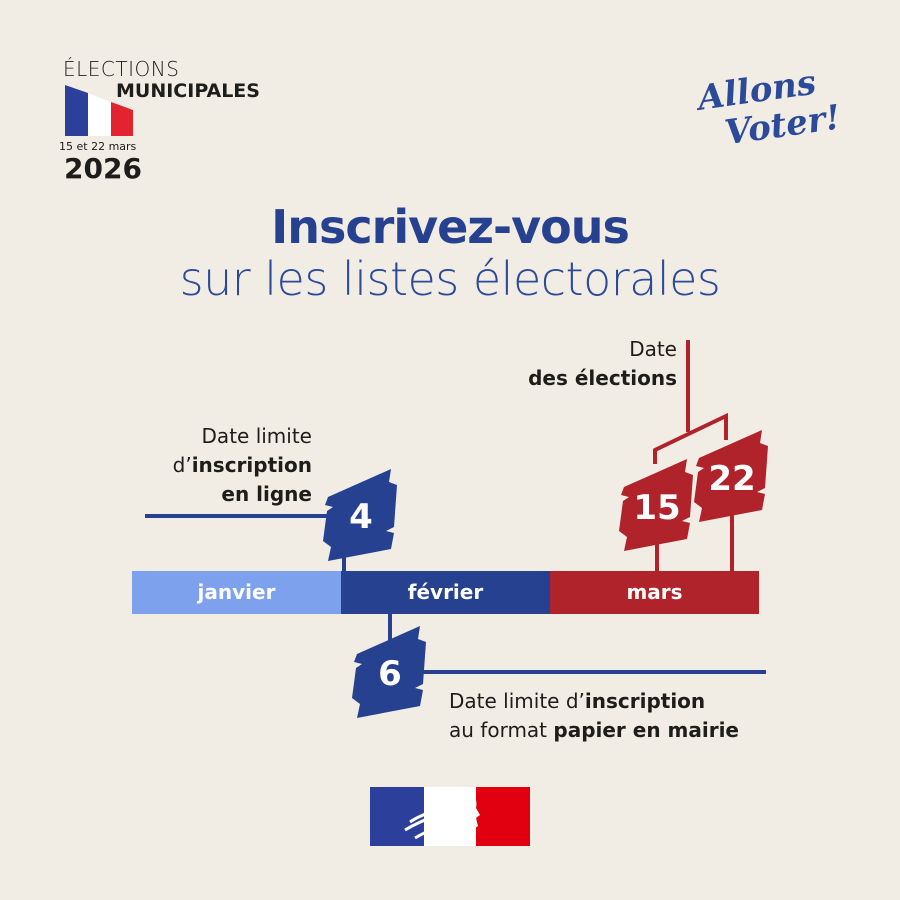 The image size is (900, 900). I want to click on online-line2-prefix: d’, so click(182, 465).